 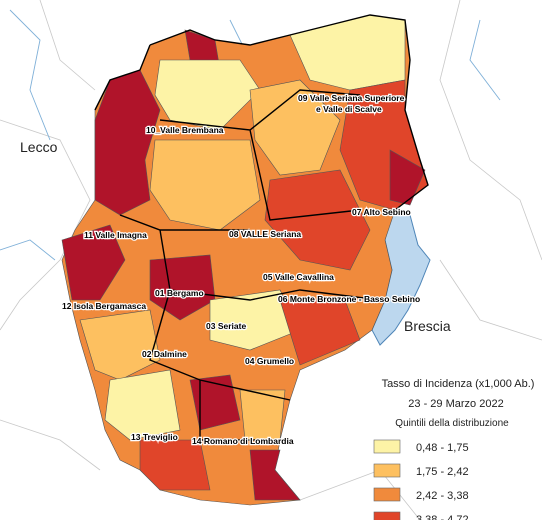 What do you see at coordinates (442, 448) in the screenshot?
I see `legend-label: 0,48 - 1,75` at bounding box center [442, 448].